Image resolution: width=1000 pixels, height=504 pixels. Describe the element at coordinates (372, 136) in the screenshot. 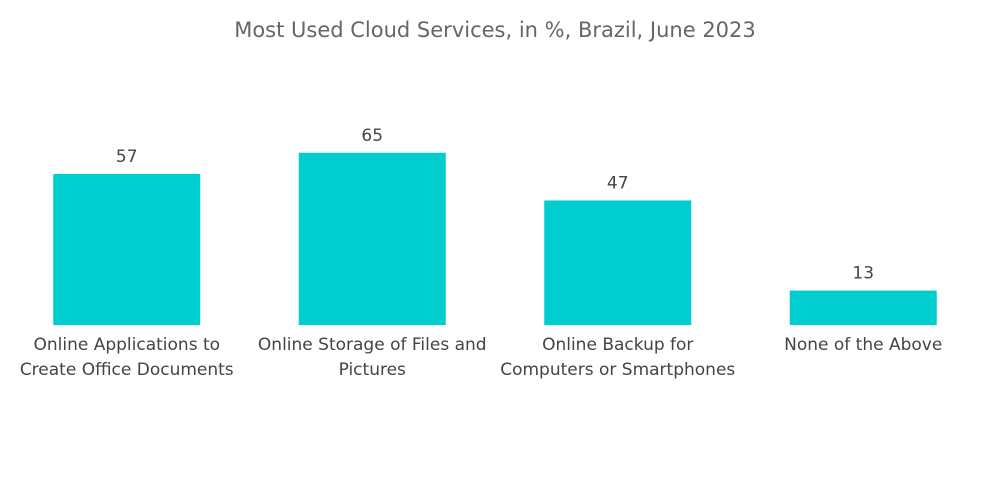

I see `value-label: 65` at that location.